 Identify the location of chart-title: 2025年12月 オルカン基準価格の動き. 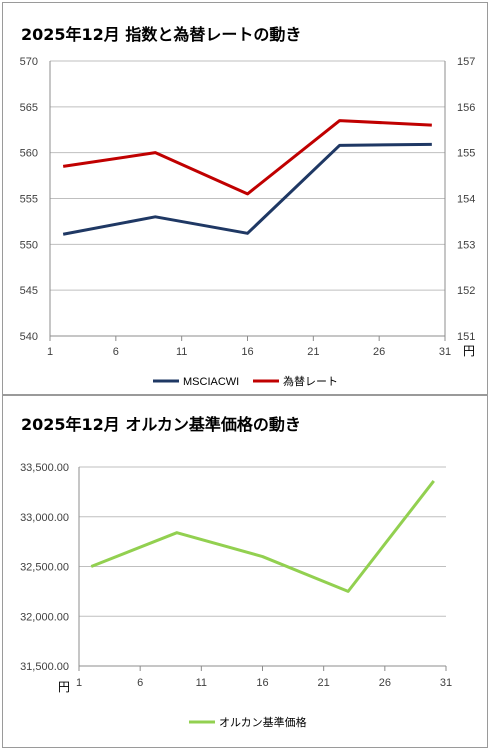
(161, 424).